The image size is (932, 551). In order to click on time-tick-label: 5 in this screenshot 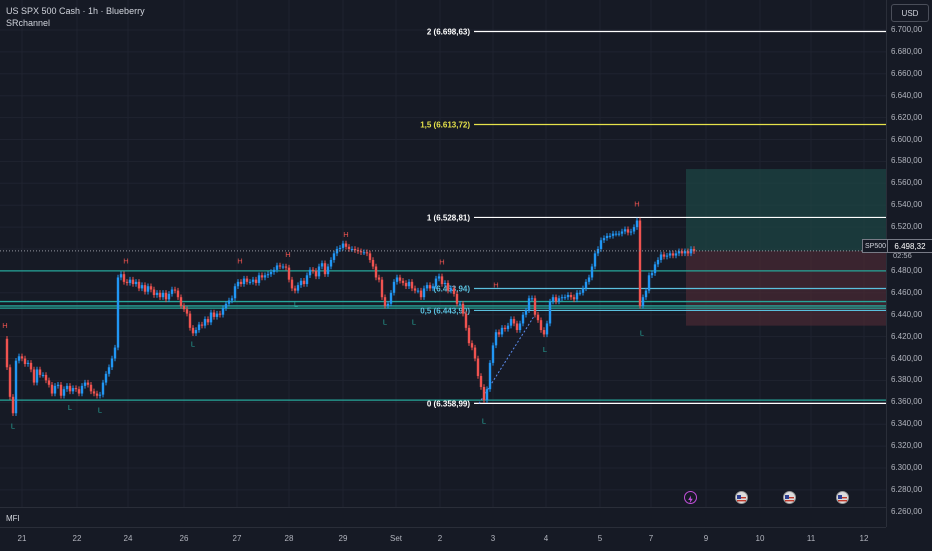, I will do `click(600, 538)`.